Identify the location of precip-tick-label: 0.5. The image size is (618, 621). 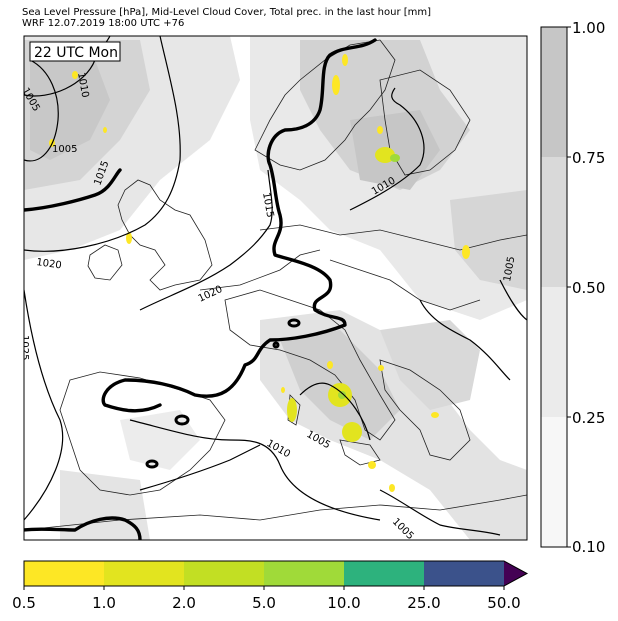
(24, 603).